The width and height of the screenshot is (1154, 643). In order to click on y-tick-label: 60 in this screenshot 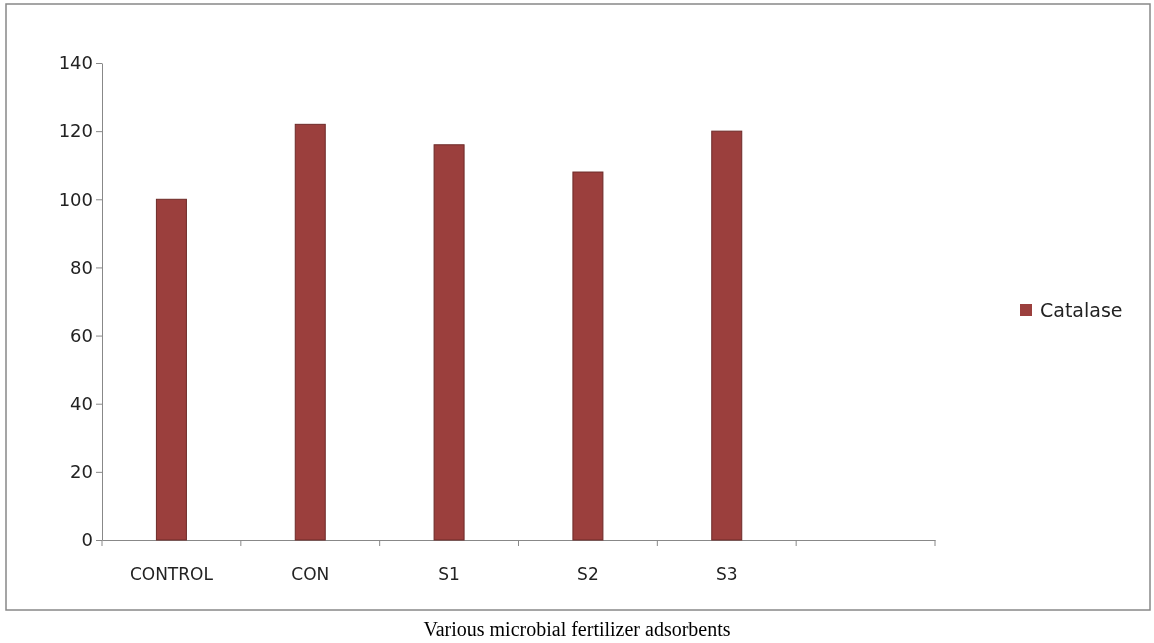, I will do `click(81, 335)`.